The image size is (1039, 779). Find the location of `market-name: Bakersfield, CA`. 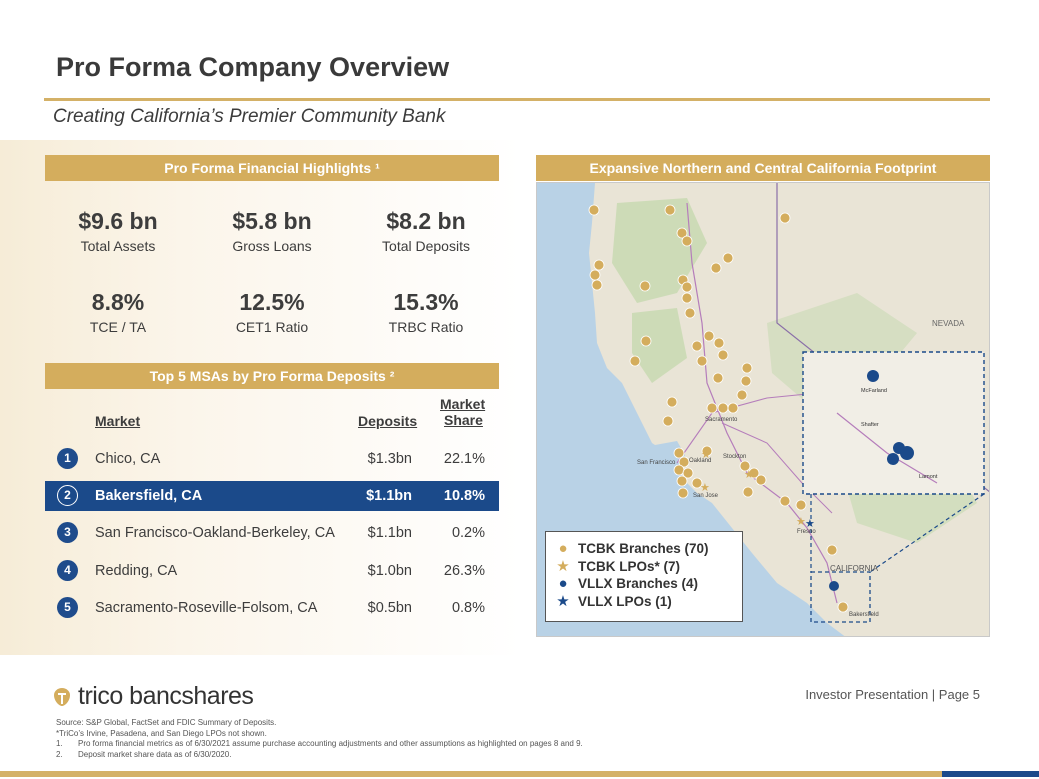

market-name: Bakersfield, CA is located at coordinates (149, 496).